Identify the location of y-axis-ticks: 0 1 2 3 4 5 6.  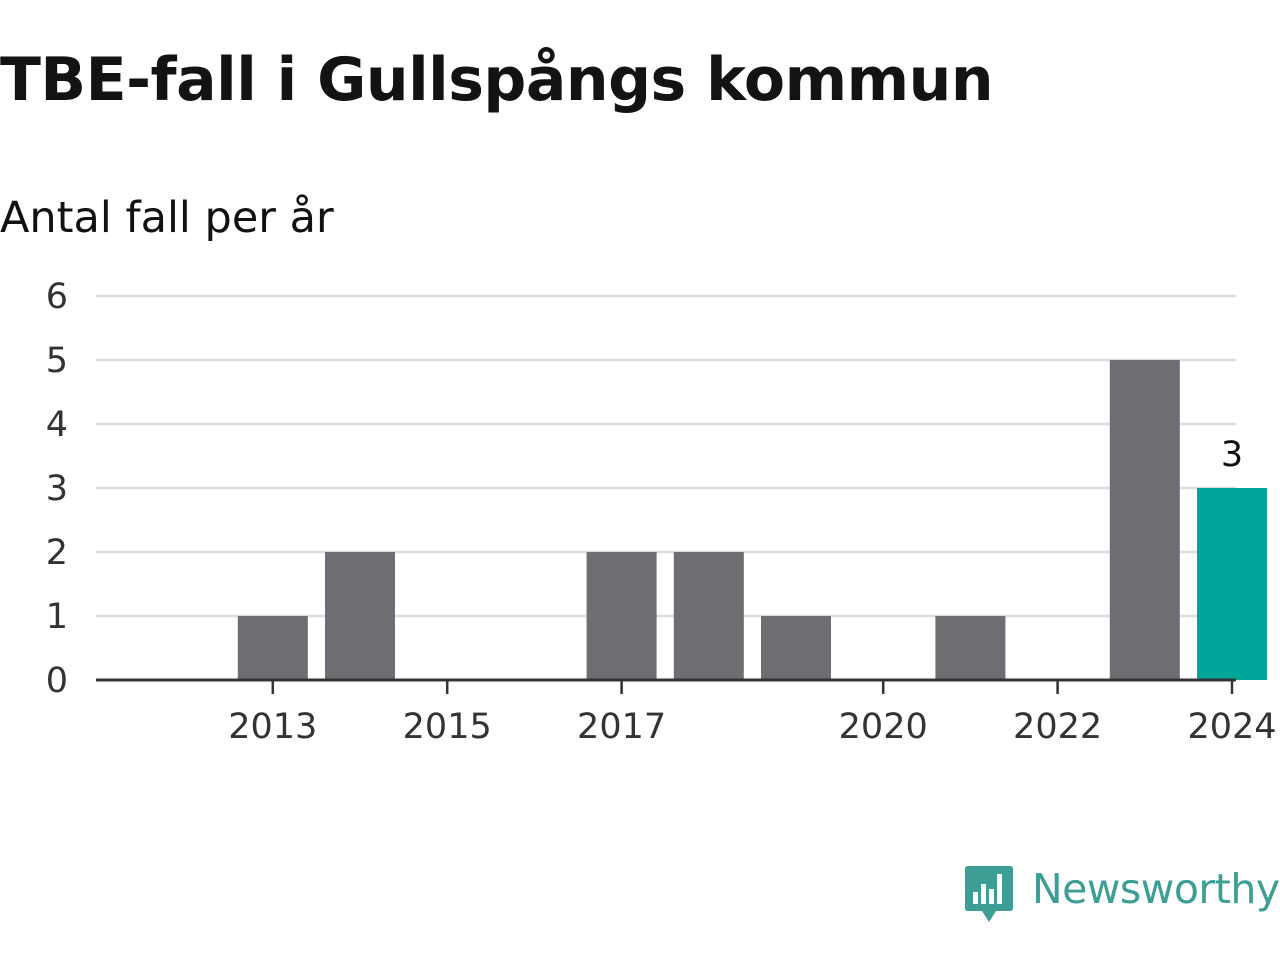
(57, 489).